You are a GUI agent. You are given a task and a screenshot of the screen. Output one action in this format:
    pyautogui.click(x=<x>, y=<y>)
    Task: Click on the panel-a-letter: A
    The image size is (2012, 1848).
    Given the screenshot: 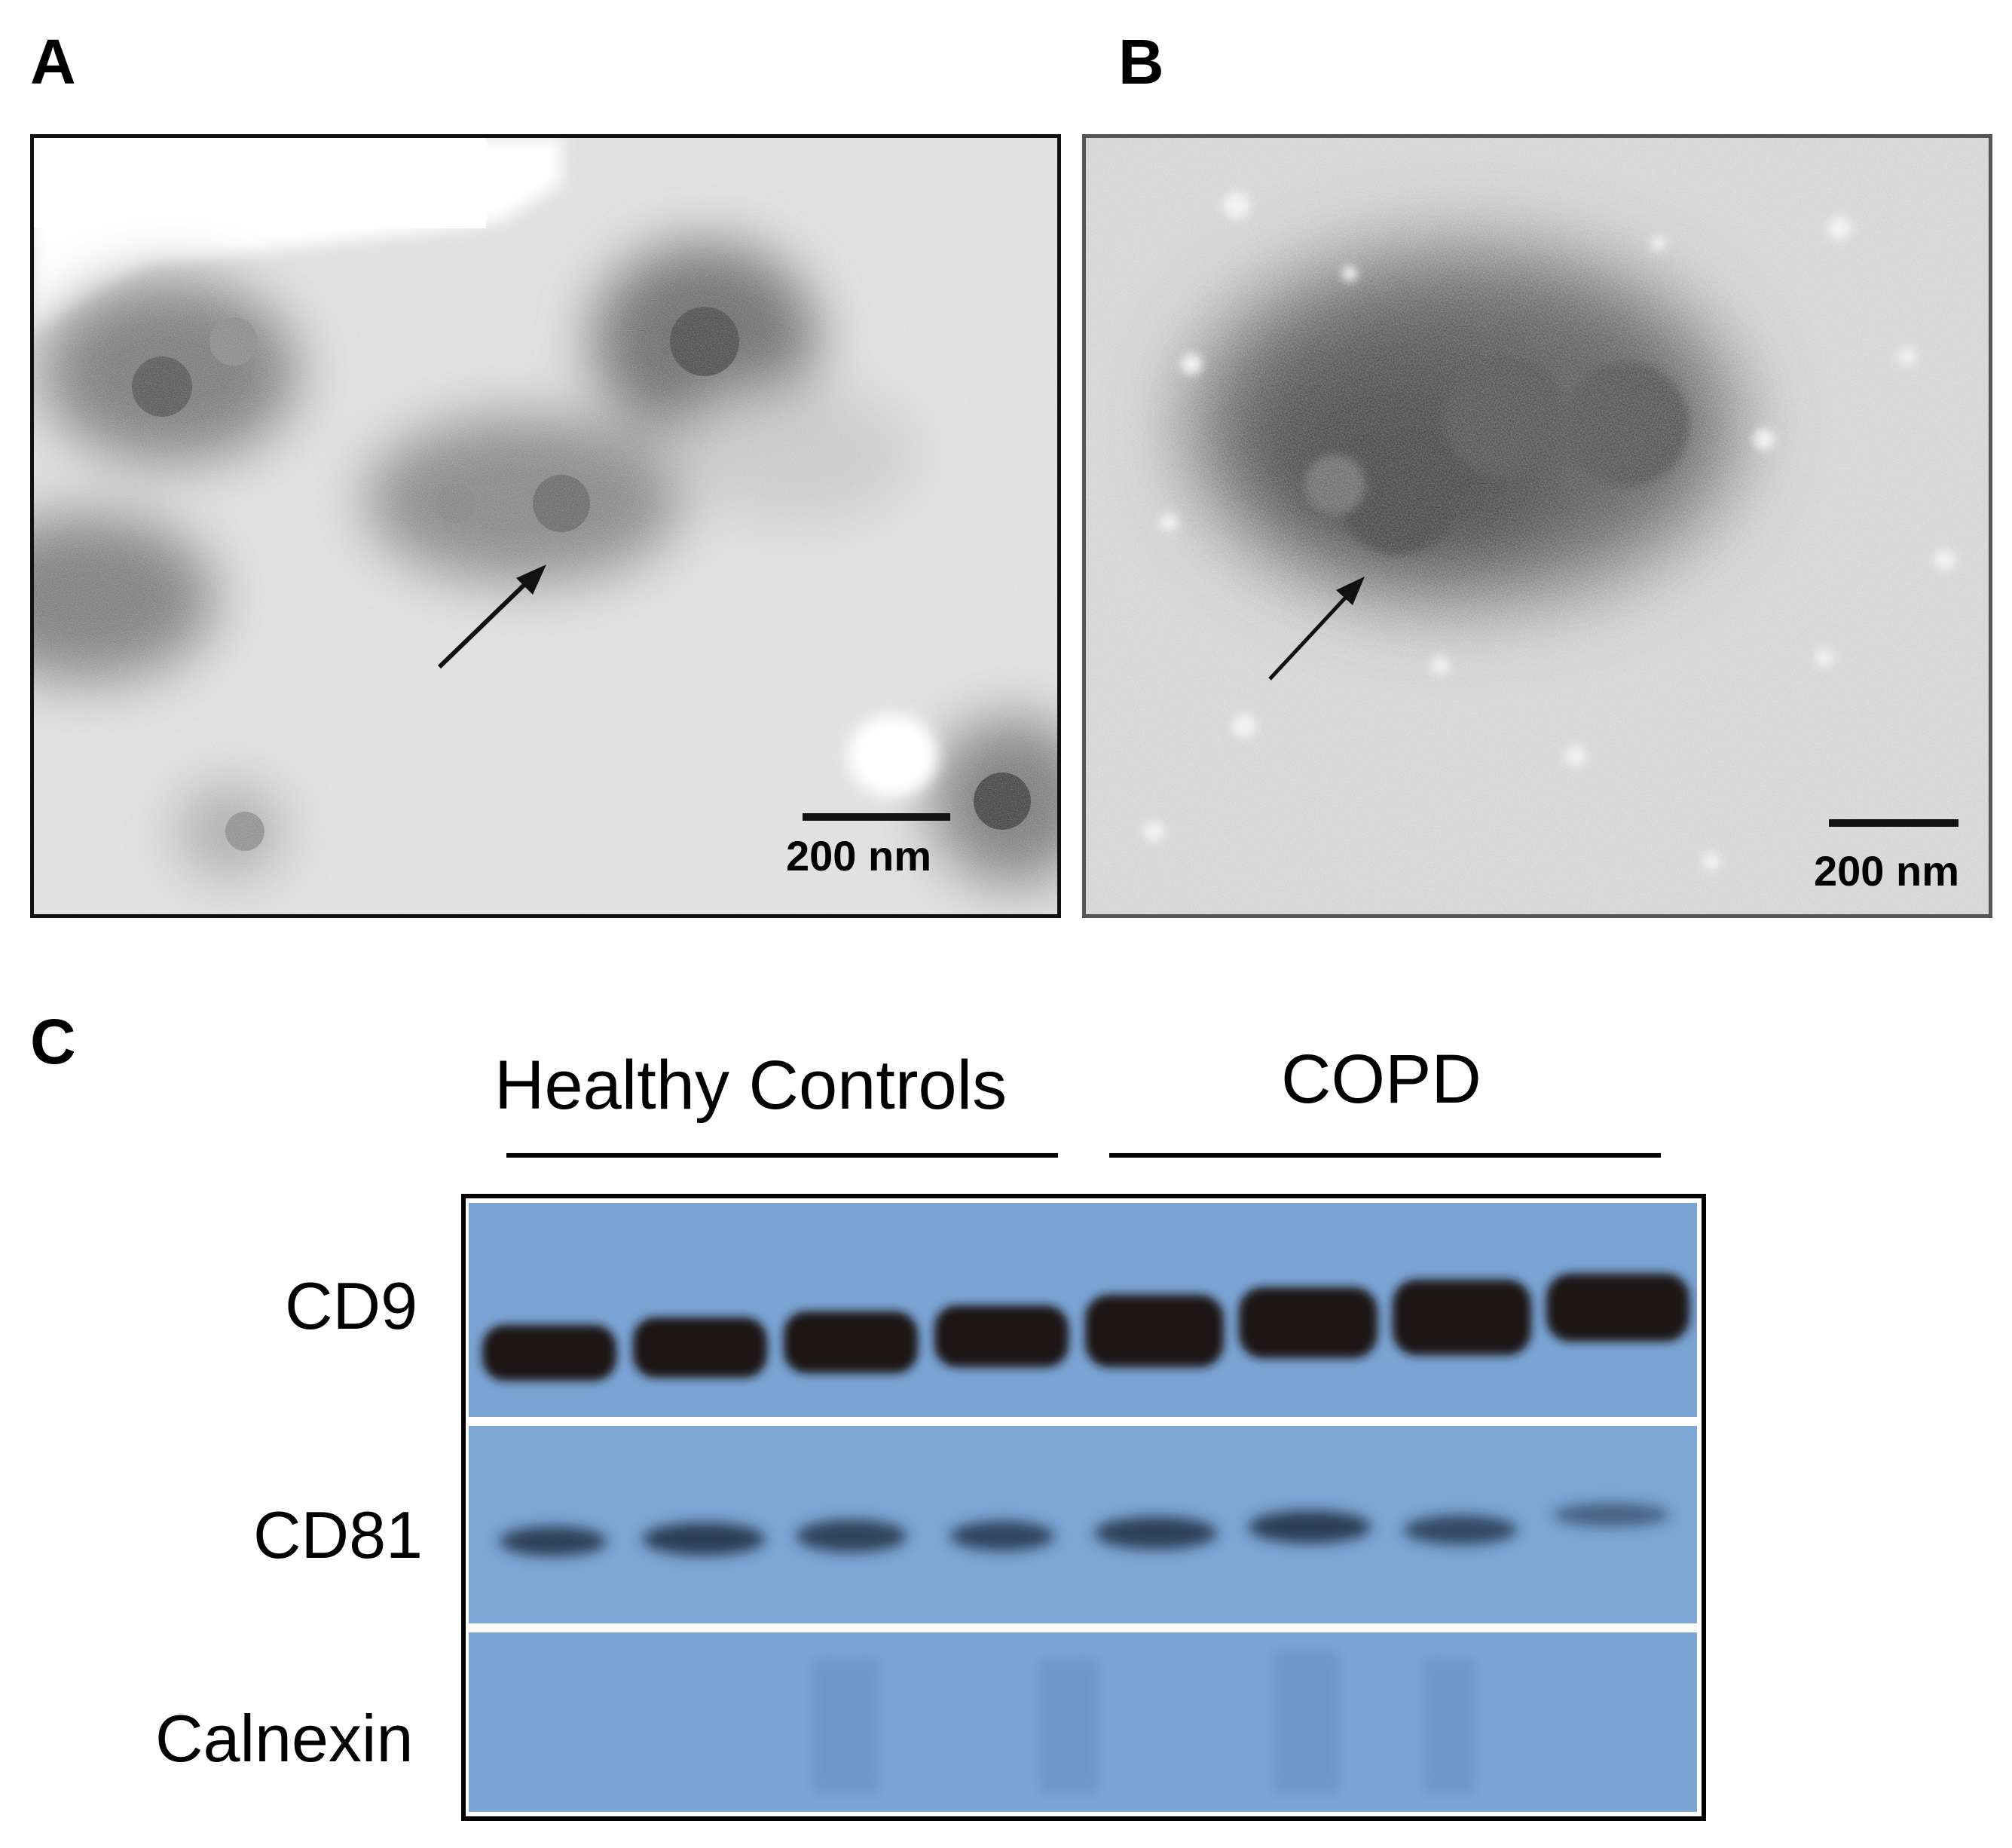 What is the action you would take?
    pyautogui.click(x=53, y=62)
    